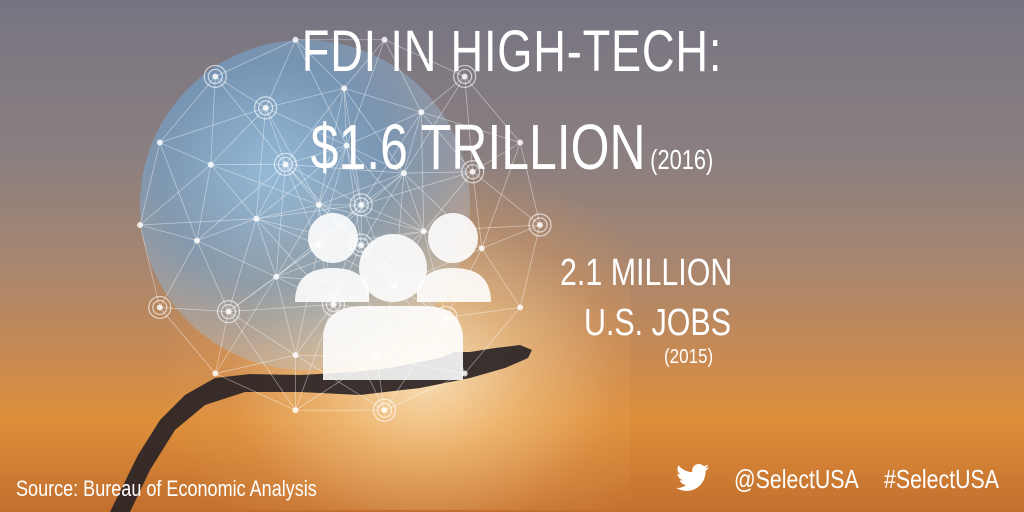 The width and height of the screenshot is (1024, 512). Describe the element at coordinates (941, 479) in the screenshot. I see `hashtag: #SelectUSA` at that location.